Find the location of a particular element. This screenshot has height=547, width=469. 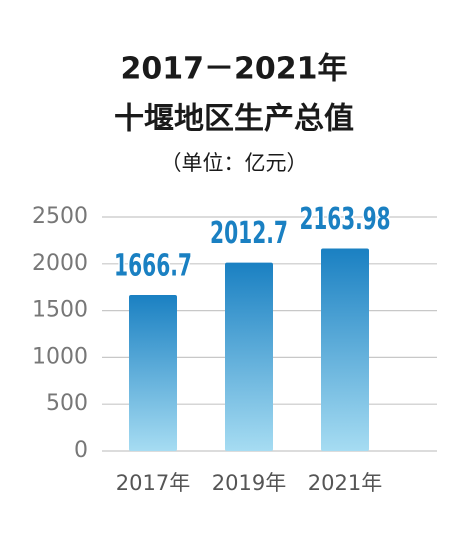

value-label: 2012.7 is located at coordinates (249, 233).